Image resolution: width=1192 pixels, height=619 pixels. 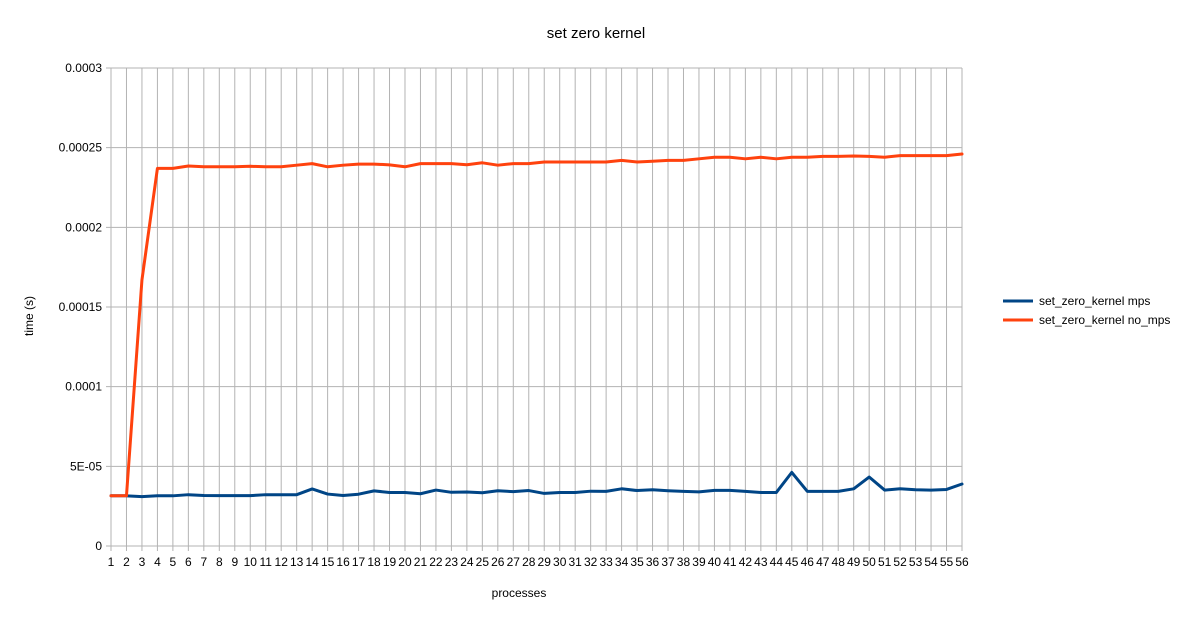 I want to click on x-tick-label: 40, so click(x=715, y=562).